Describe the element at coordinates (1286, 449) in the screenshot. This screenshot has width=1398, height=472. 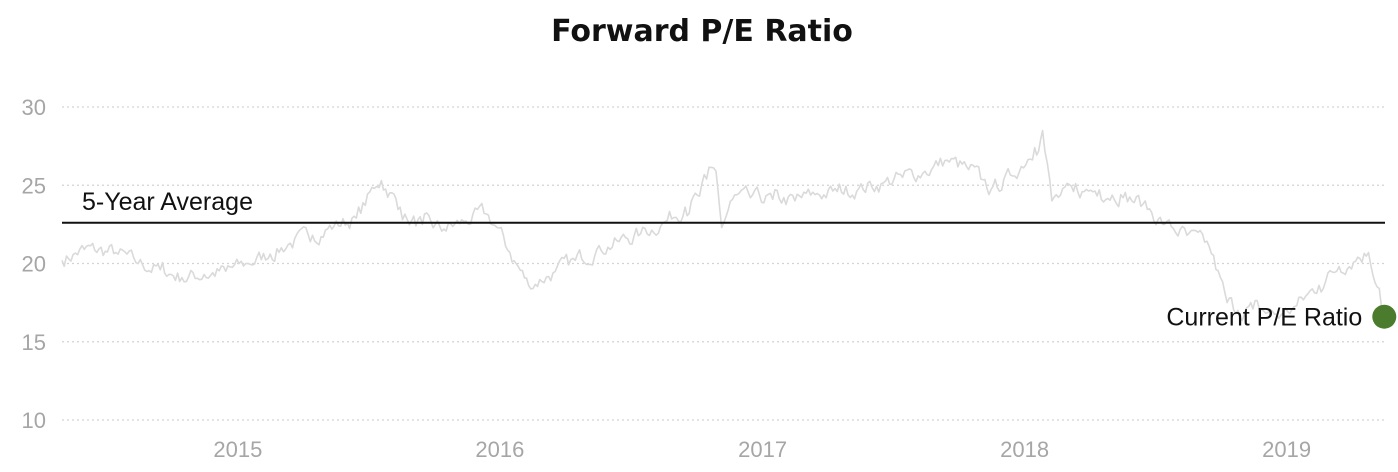
I see `x-tick-label: 2019` at that location.